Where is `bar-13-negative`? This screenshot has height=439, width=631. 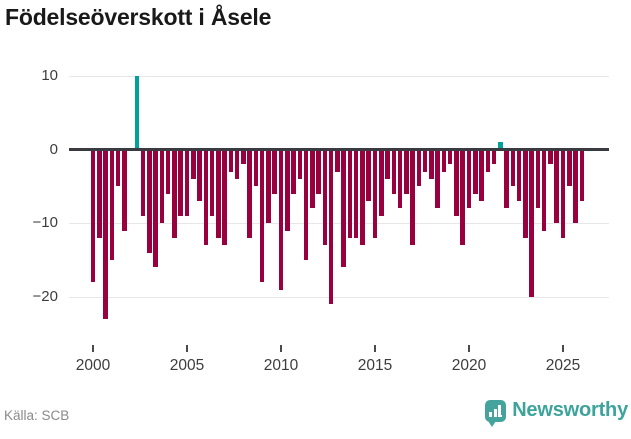 bar-13-negative is located at coordinates (174, 194).